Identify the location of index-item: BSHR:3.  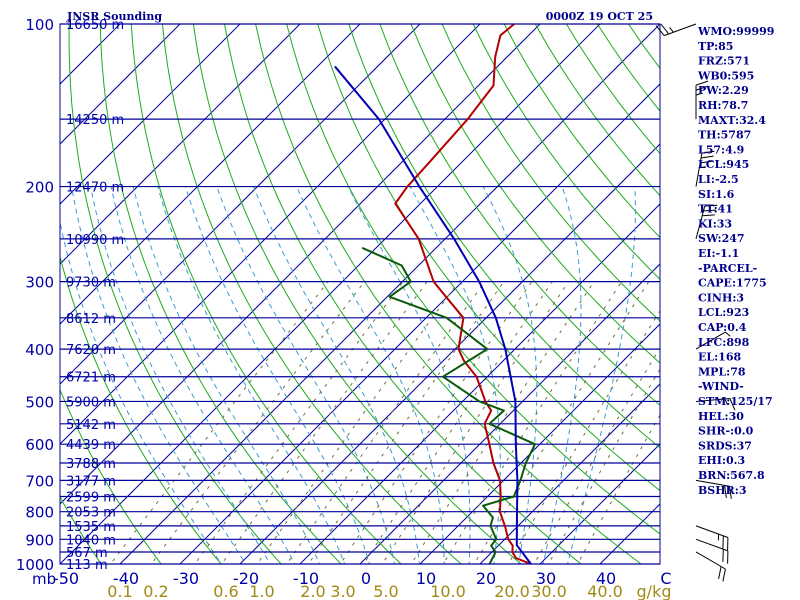
(722, 490).